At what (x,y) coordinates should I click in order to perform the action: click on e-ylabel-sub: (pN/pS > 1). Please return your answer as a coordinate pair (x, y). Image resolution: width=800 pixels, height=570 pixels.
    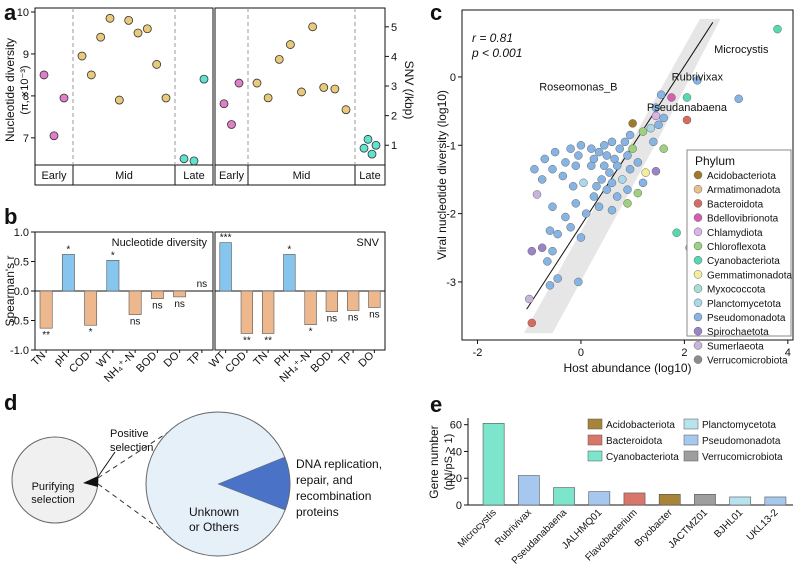
    Looking at the image, I should click on (449, 462).